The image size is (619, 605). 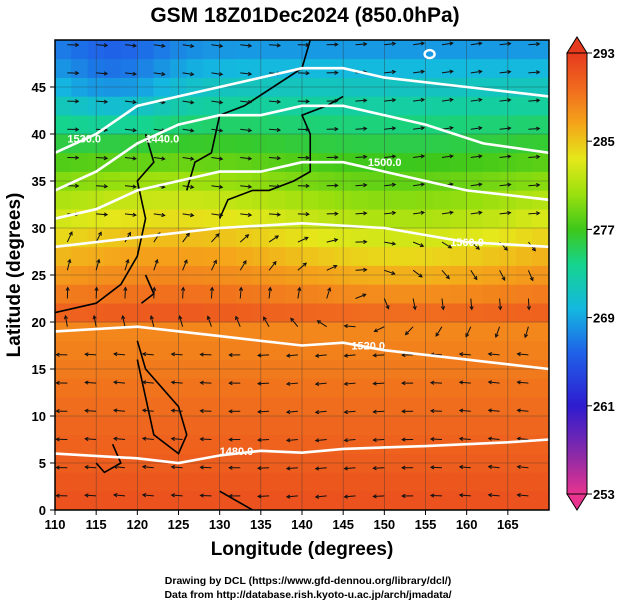 I want to click on y-tick-label: 10, so click(x=39, y=416).